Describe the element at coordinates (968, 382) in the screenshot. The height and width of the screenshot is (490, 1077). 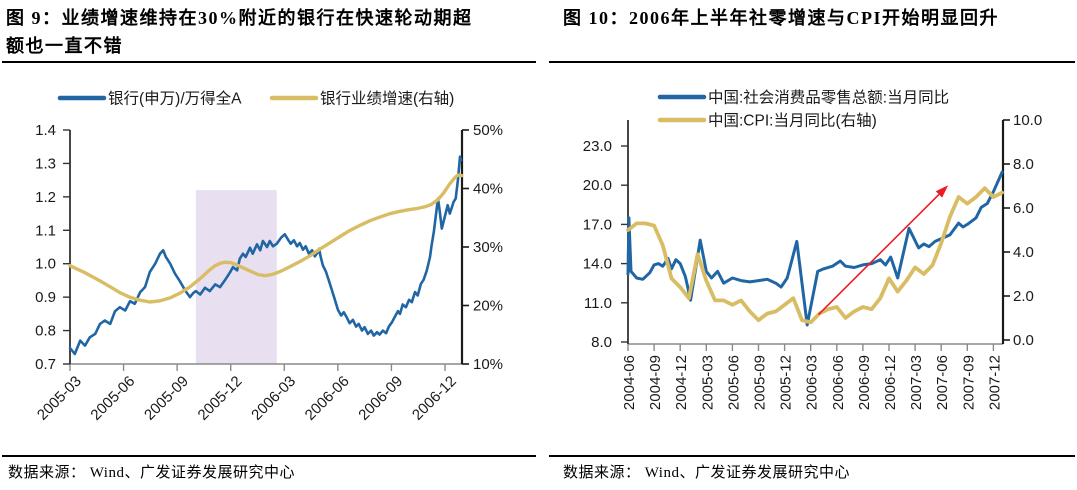
I see `x-tick-label: 2007-09` at that location.